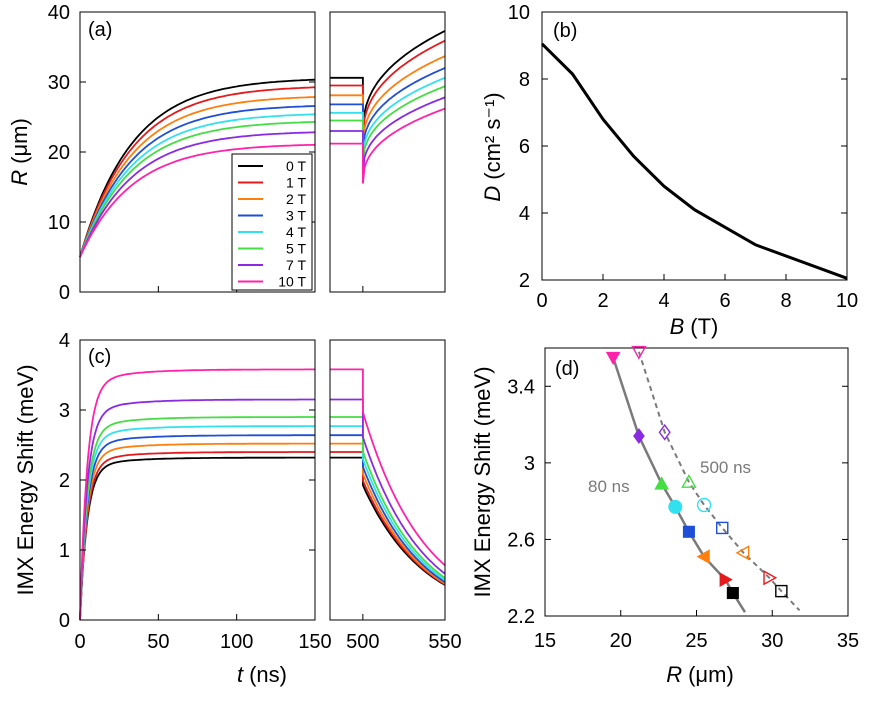 The width and height of the screenshot is (873, 715). I want to click on panel-c-curve-3t, so click(197, 527).